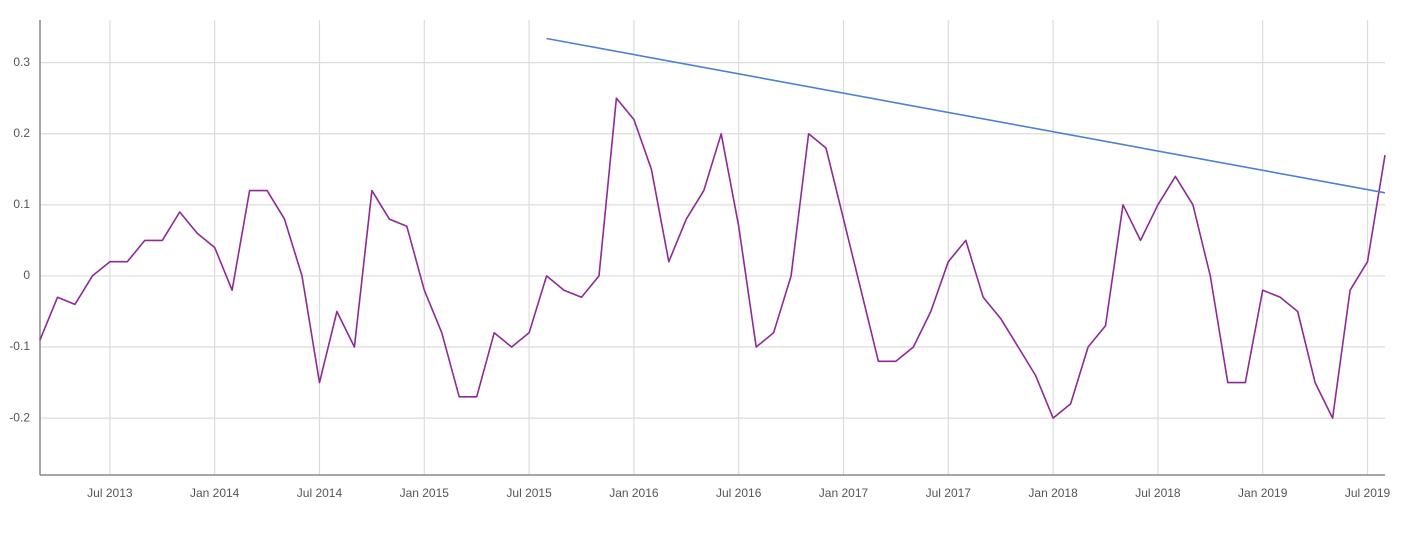 This screenshot has width=1428, height=533. I want to click on x-tick-label: Jan 2019, so click(1263, 493).